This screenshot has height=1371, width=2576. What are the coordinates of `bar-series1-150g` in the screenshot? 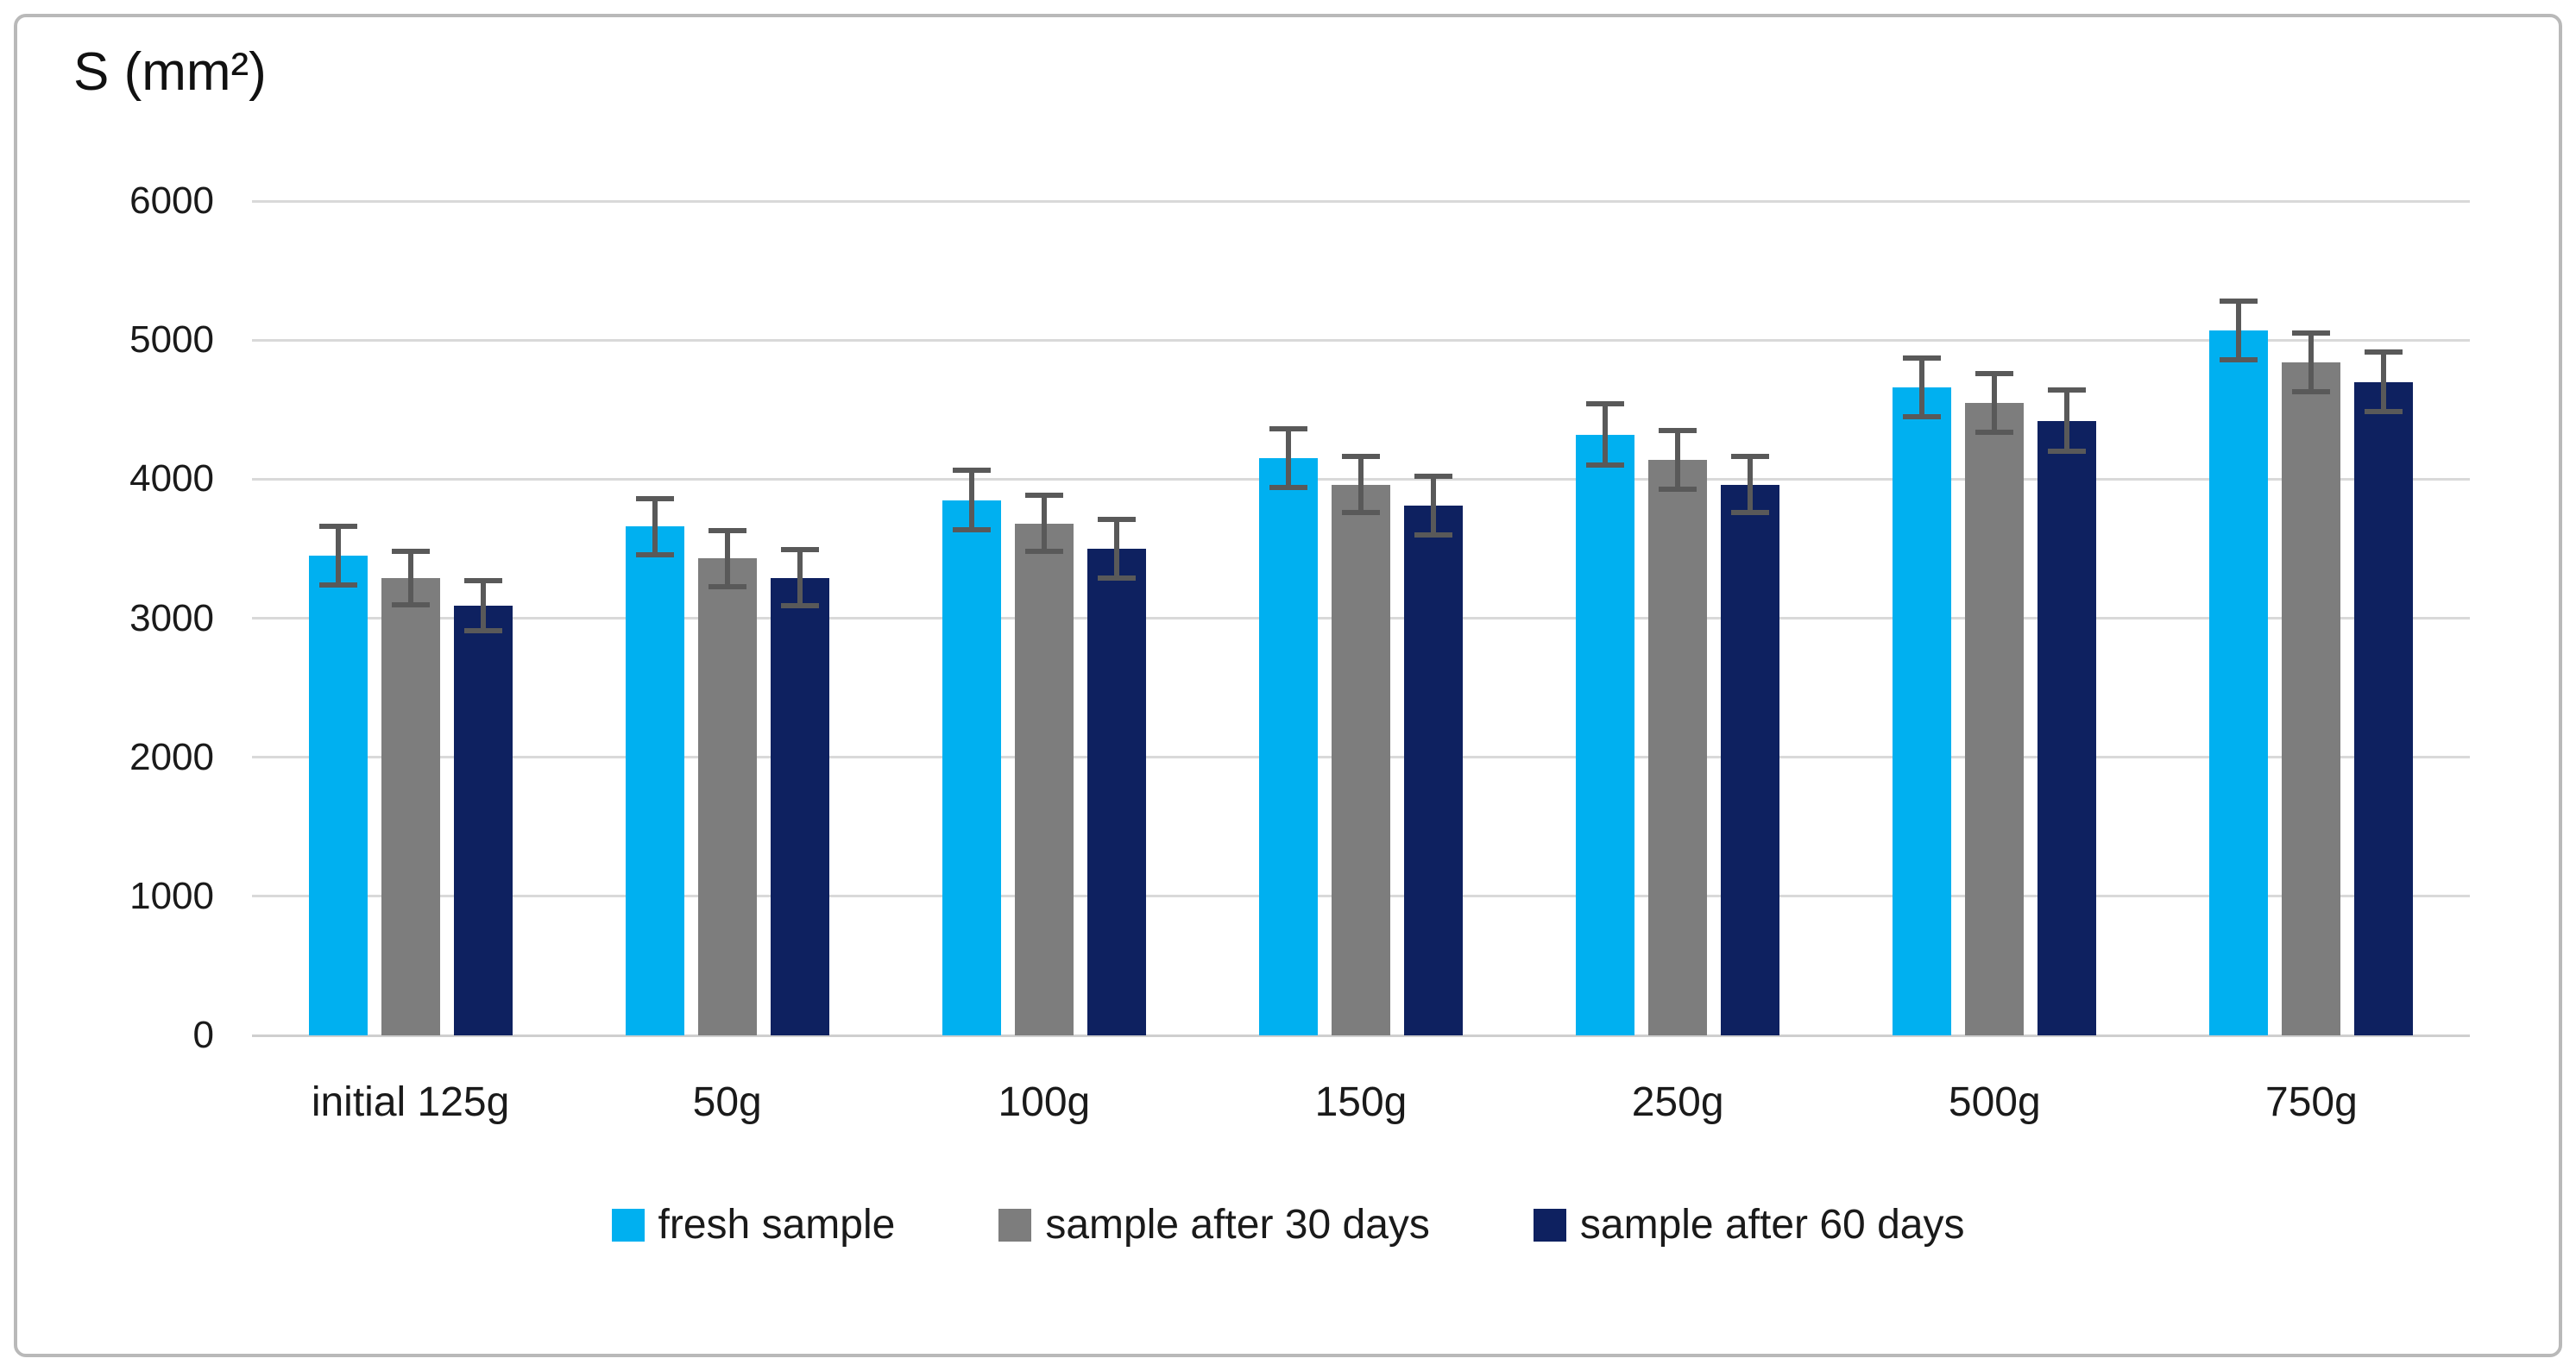 It's located at (1289, 746).